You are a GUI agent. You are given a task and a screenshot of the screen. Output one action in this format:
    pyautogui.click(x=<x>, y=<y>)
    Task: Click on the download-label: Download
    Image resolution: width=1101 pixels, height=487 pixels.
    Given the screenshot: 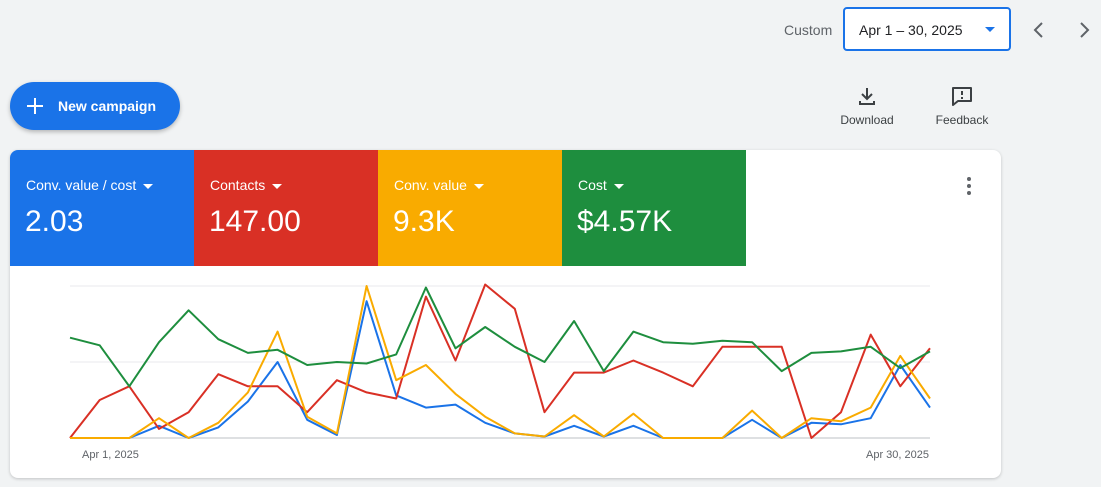 What is the action you would take?
    pyautogui.click(x=867, y=120)
    